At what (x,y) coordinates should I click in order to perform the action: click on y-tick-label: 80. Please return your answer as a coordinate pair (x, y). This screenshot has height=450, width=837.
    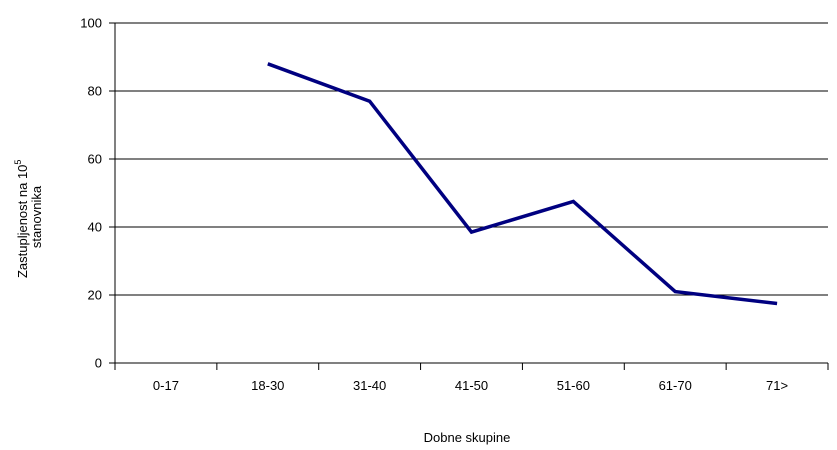
    Looking at the image, I should click on (95, 91).